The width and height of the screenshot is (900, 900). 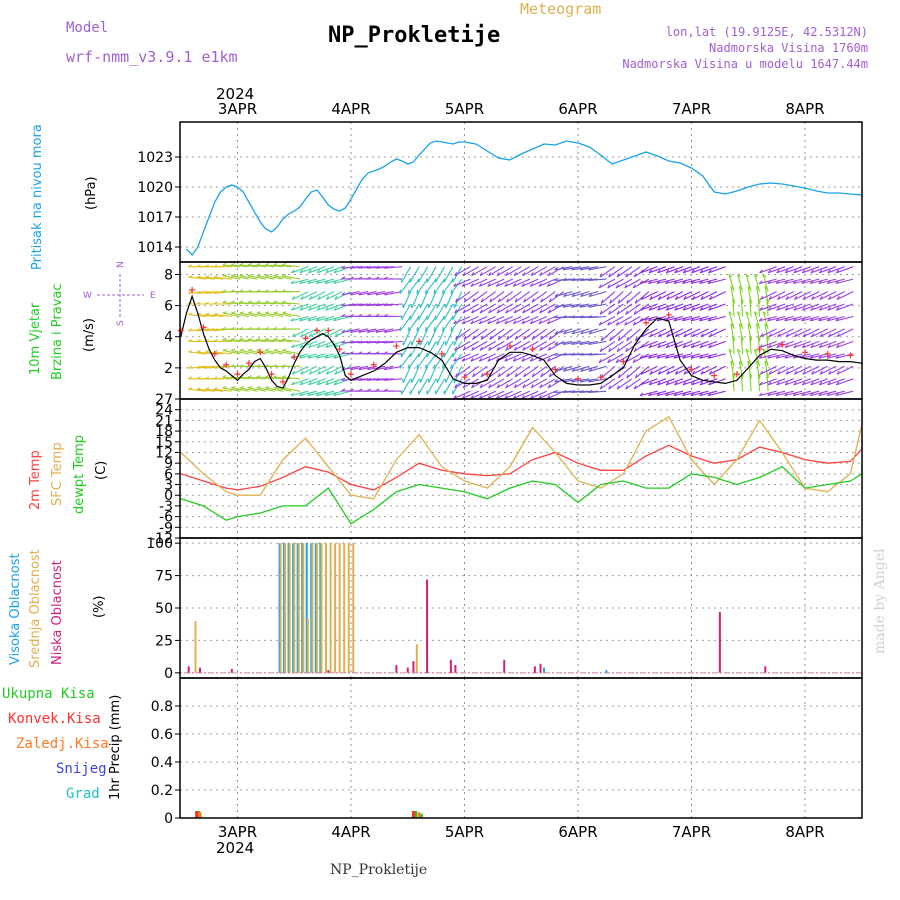 I want to click on x-tick-label-bottom: 3APR, so click(x=237, y=832).